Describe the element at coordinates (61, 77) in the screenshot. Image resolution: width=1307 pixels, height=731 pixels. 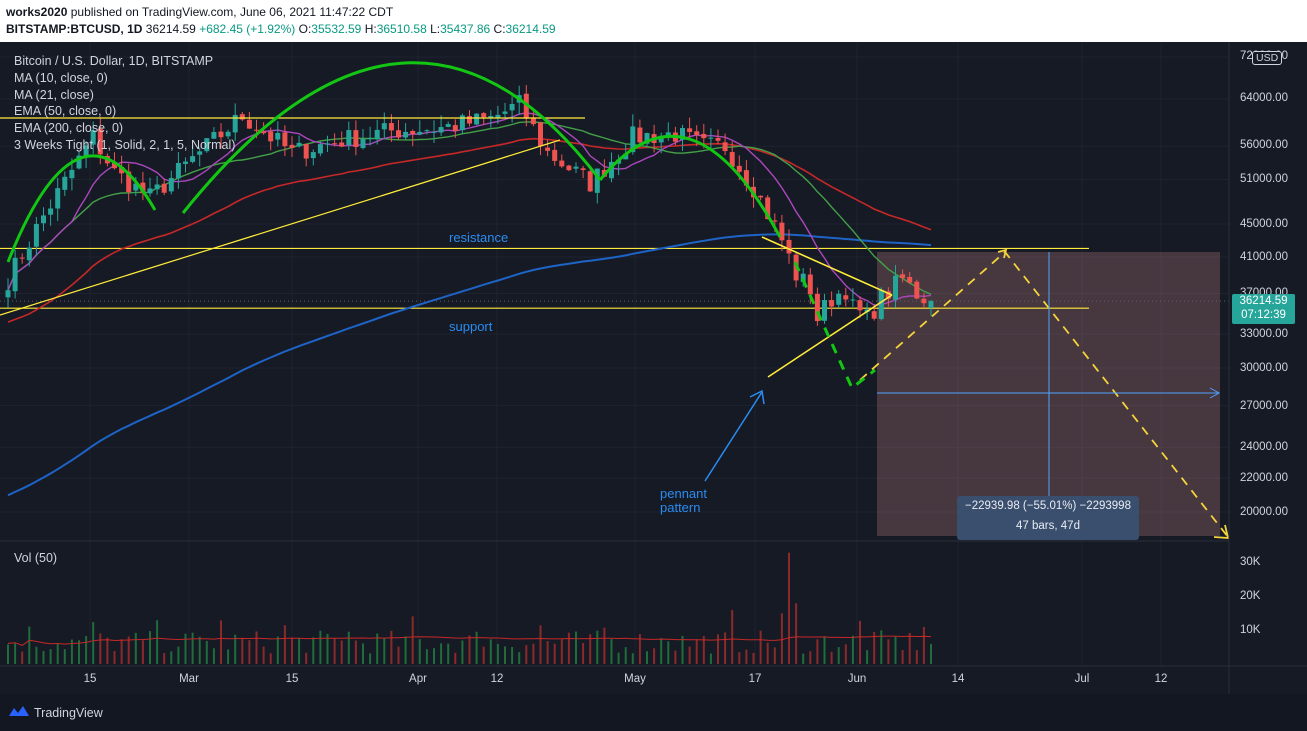
I see `legend-ma10: MA (10, close, 0)` at that location.